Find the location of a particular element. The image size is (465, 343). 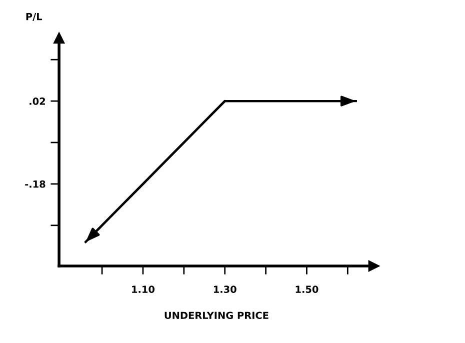

y-tick-label: -.18 is located at coordinates (35, 184).